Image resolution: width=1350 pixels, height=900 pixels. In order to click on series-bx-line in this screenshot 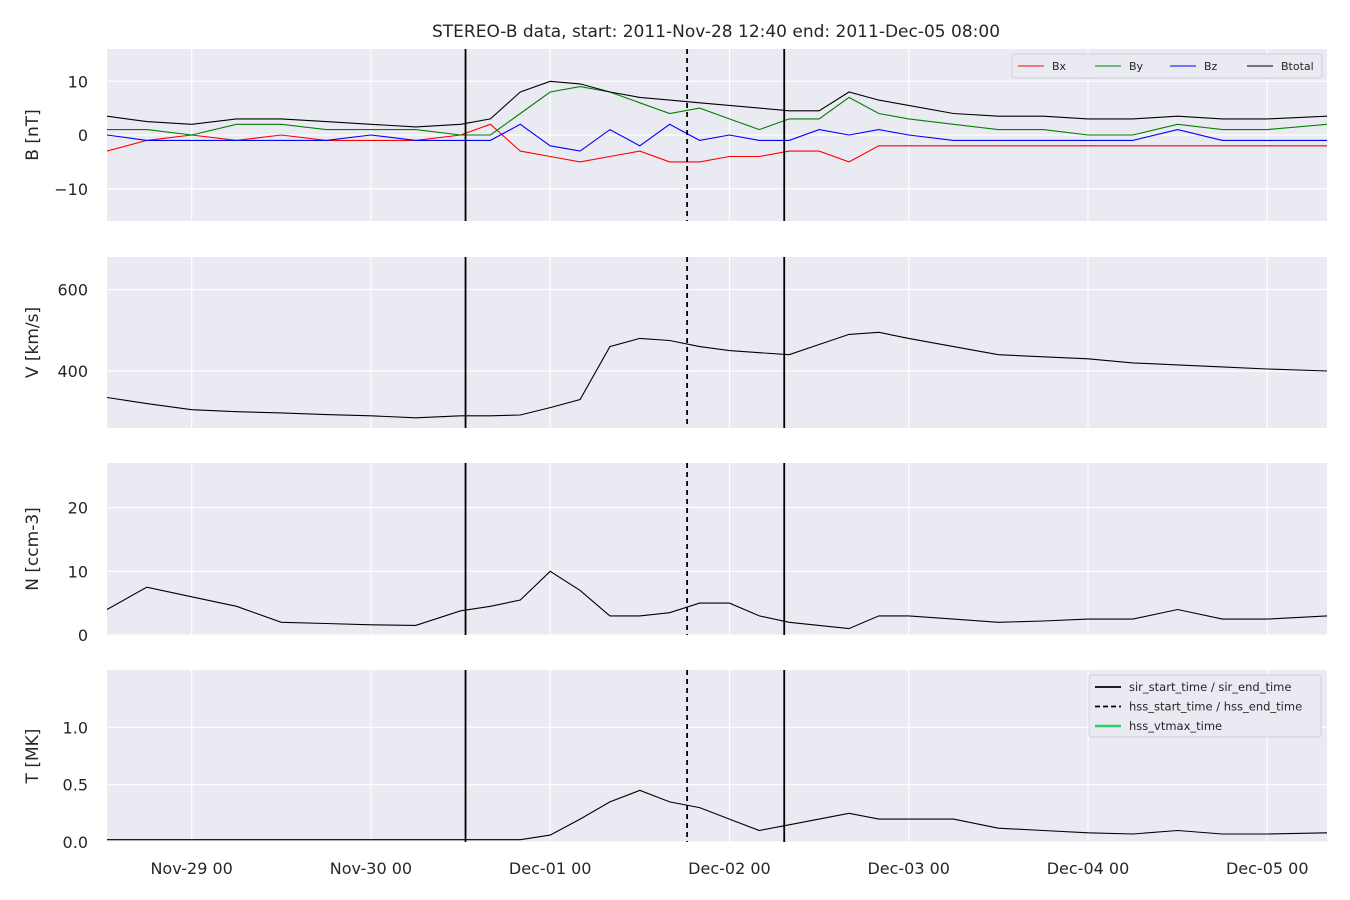, I will do `click(717, 143)`.